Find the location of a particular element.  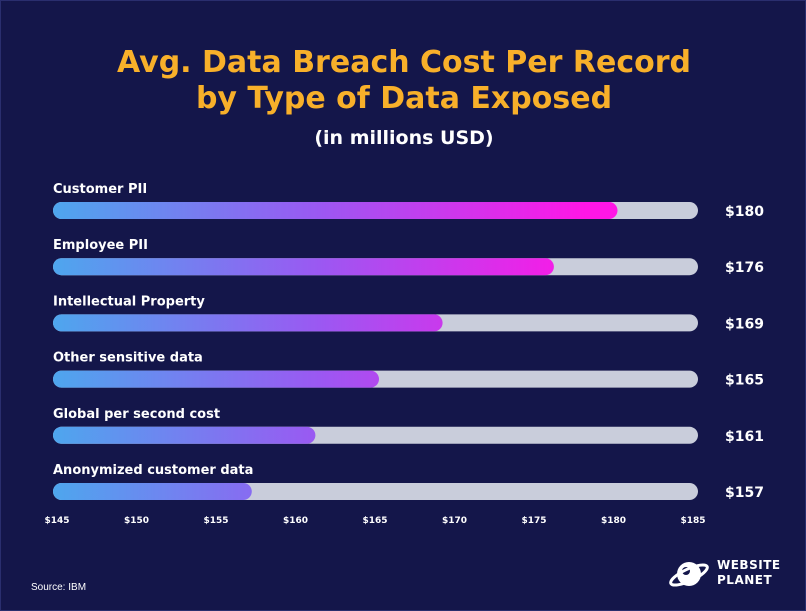

x-tick-label: $150 is located at coordinates (136, 521).